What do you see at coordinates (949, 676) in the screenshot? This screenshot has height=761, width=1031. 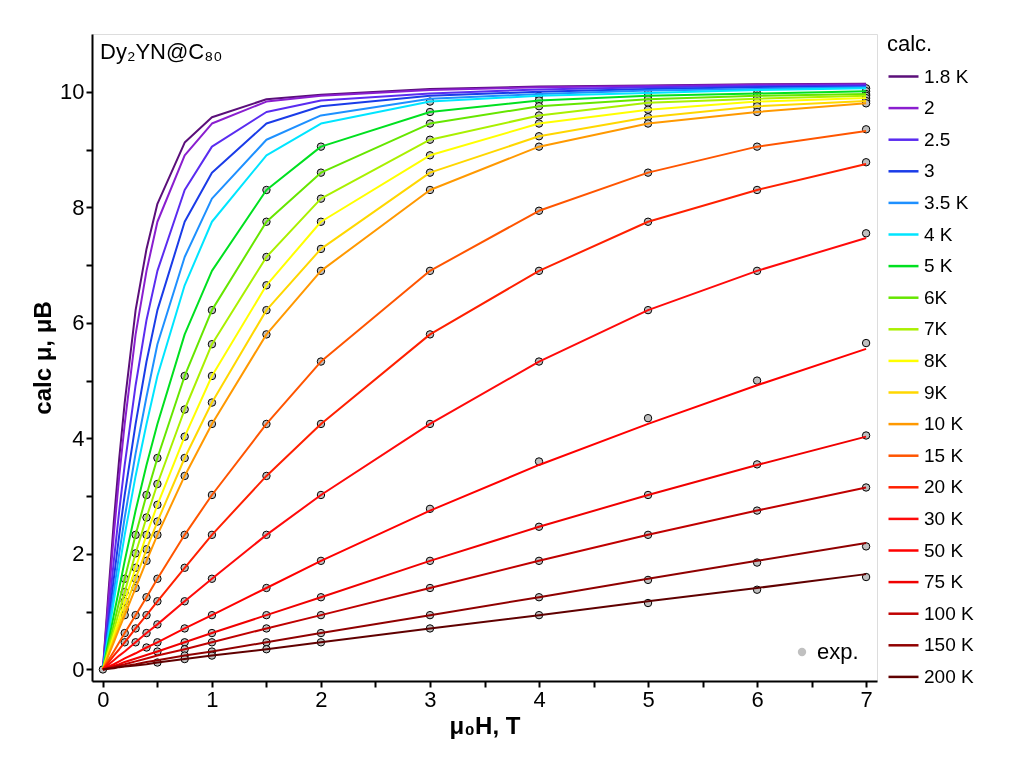 I see `legend-label: 200 K` at bounding box center [949, 676].